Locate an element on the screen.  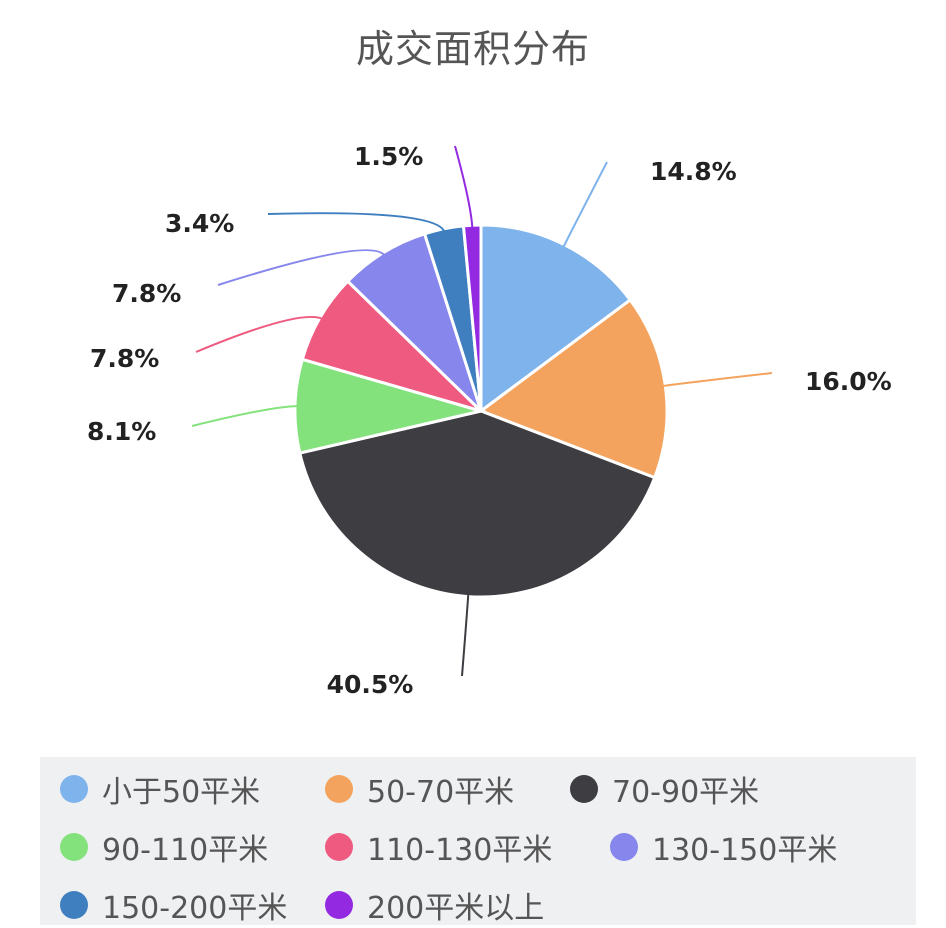
slice-value-label-8: 1.5% is located at coordinates (388, 156).